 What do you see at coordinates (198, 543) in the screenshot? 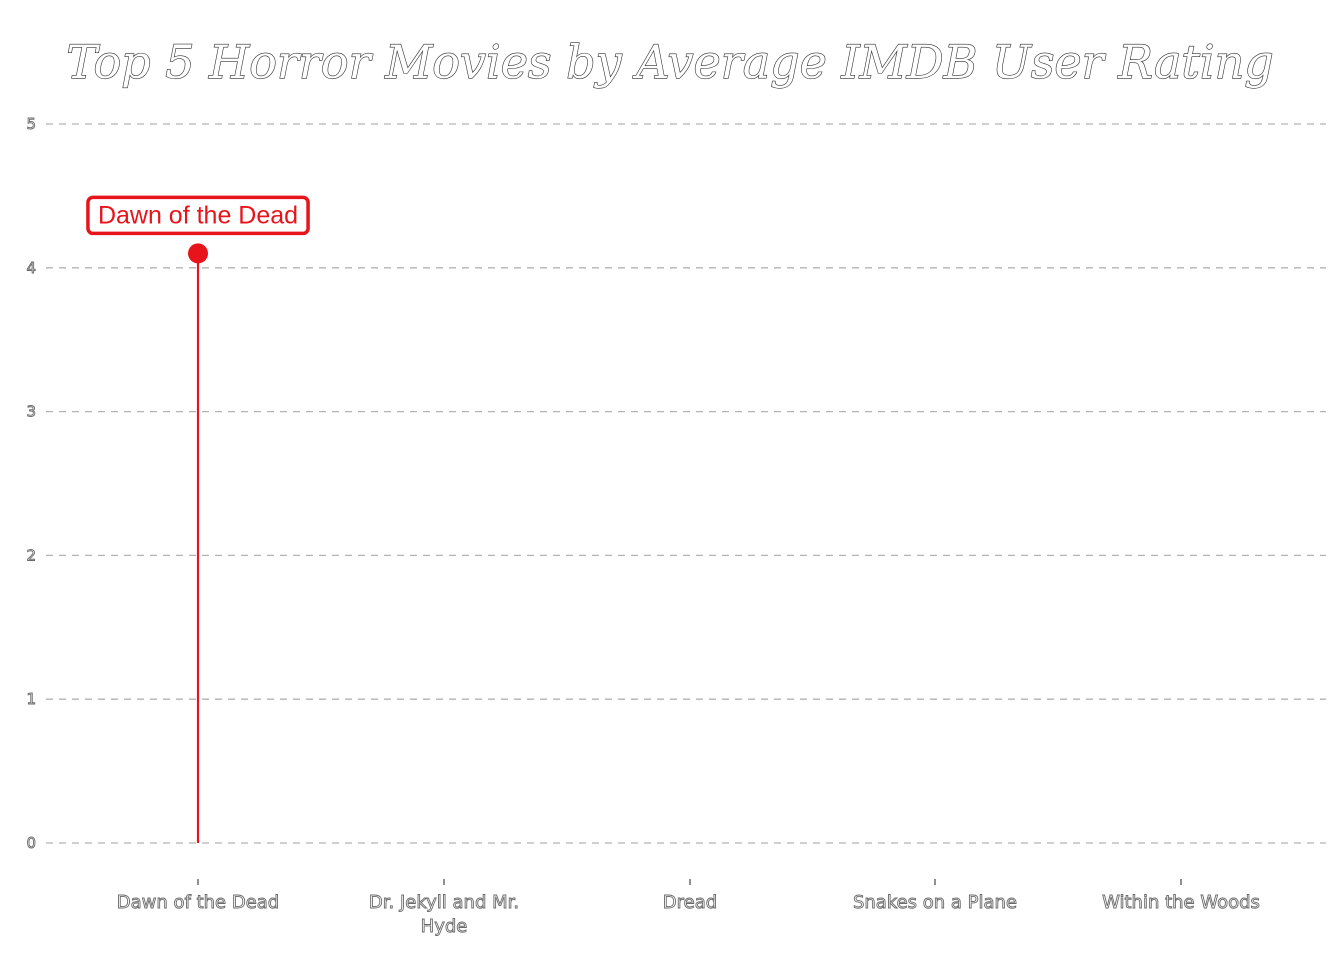
I see `lollipop-marks` at bounding box center [198, 543].